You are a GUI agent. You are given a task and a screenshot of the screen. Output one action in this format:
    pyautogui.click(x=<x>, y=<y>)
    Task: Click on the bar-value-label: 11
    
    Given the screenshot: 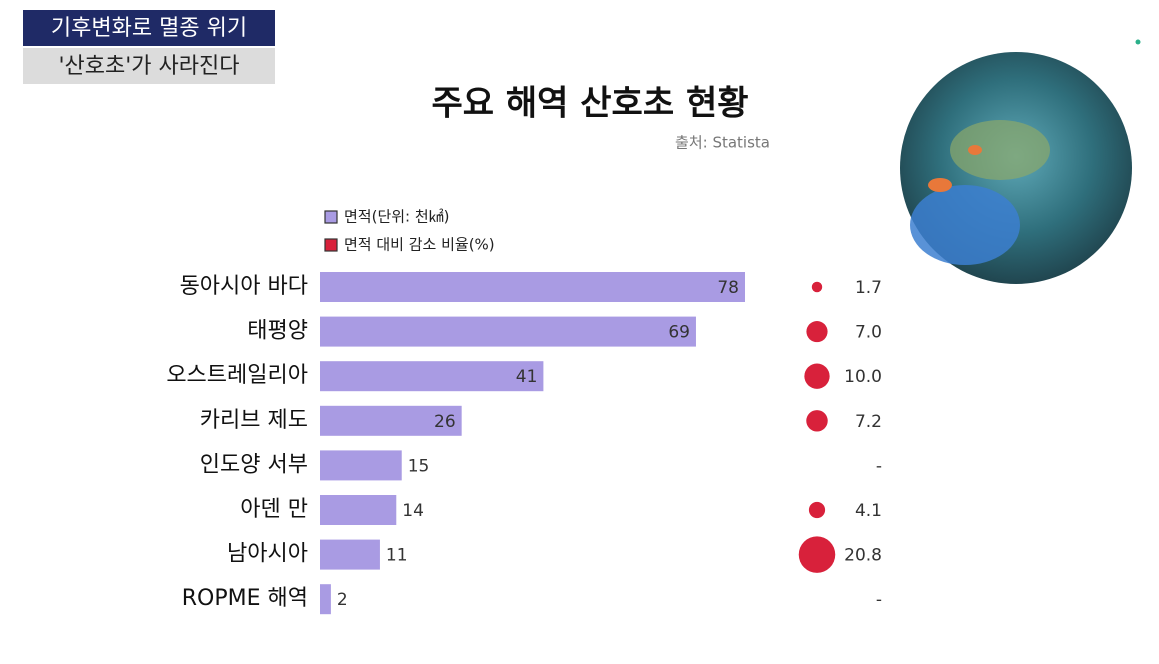 What is the action you would take?
    pyautogui.click(x=397, y=556)
    